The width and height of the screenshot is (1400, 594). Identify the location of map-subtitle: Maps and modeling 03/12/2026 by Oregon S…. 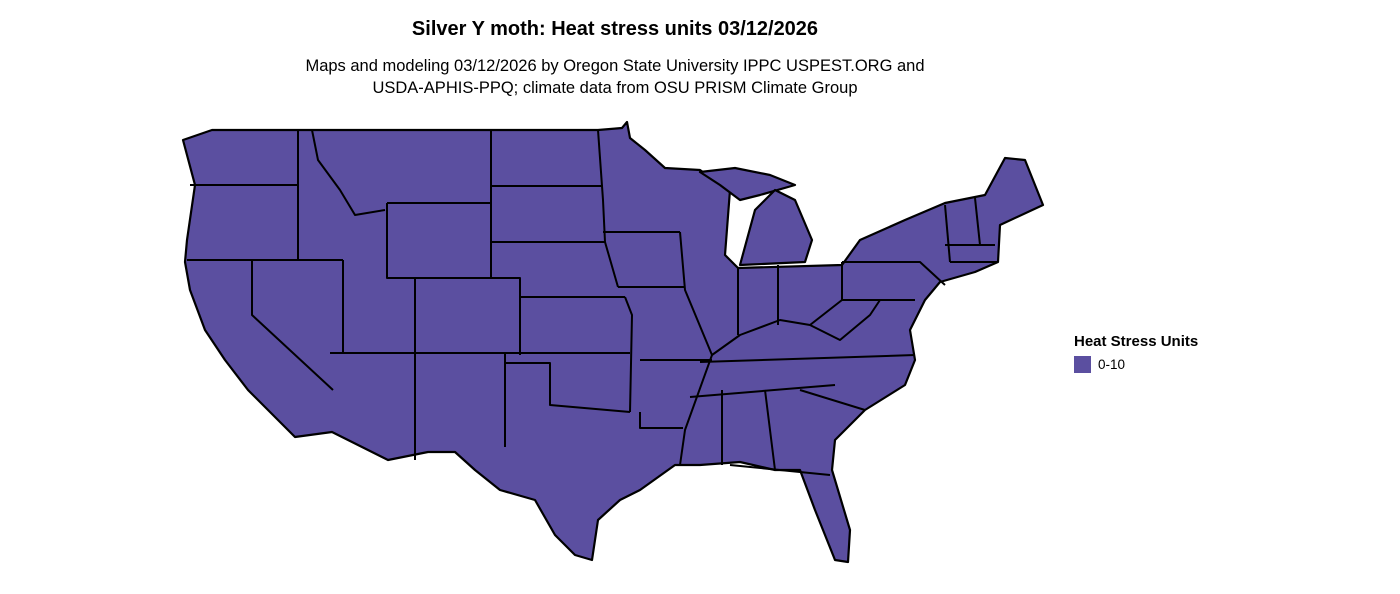
(615, 77).